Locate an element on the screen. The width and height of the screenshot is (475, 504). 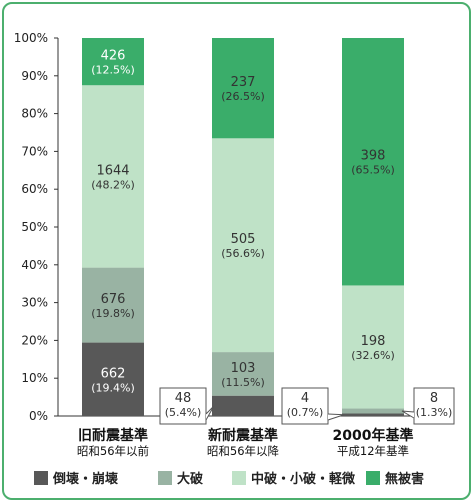
y-tick-label: 100% is located at coordinates (31, 38).